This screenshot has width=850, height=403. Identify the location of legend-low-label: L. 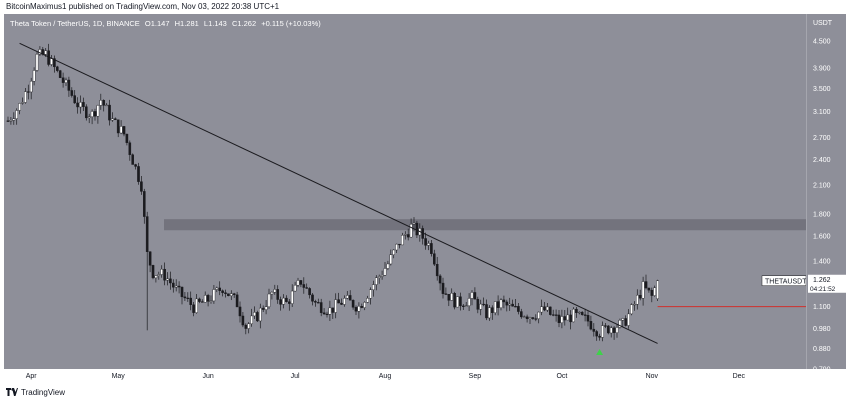
(206, 23).